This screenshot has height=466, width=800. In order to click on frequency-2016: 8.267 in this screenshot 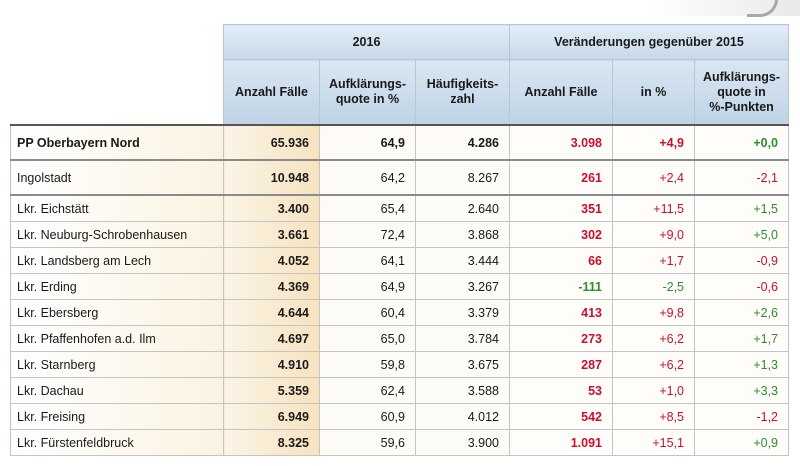, I will do `click(462, 178)`.